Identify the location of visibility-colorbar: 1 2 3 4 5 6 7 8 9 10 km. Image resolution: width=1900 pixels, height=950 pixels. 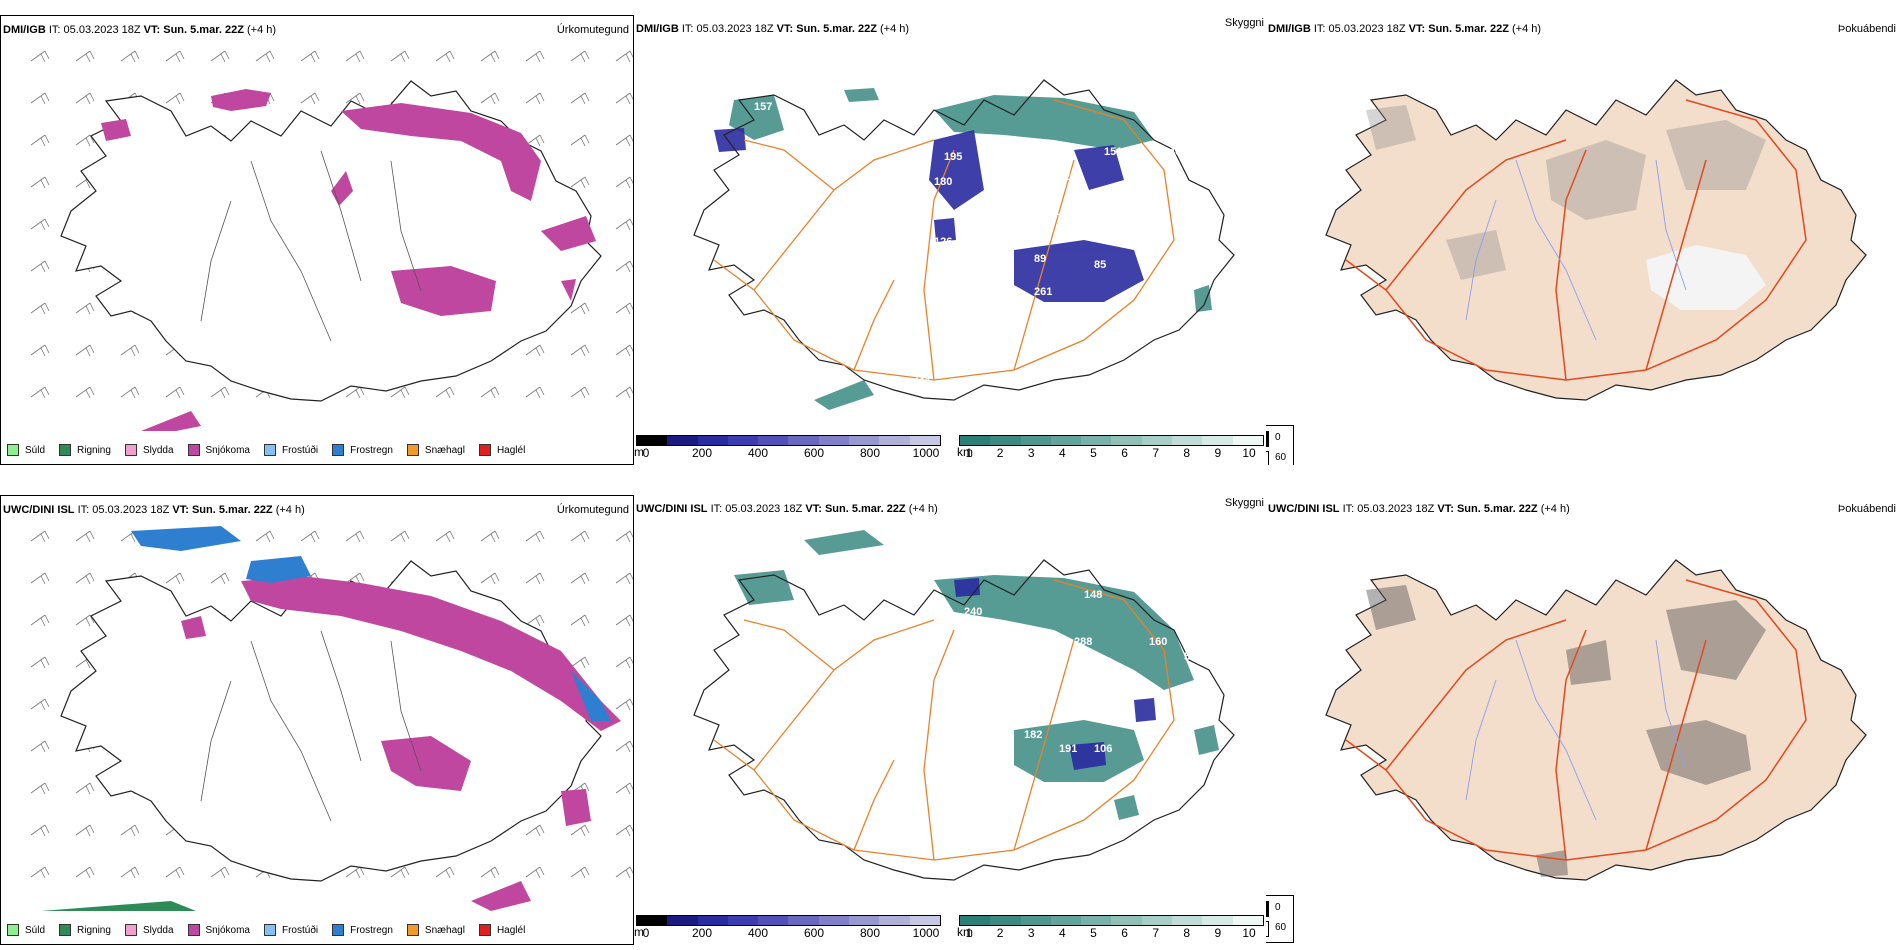
(1110, 927).